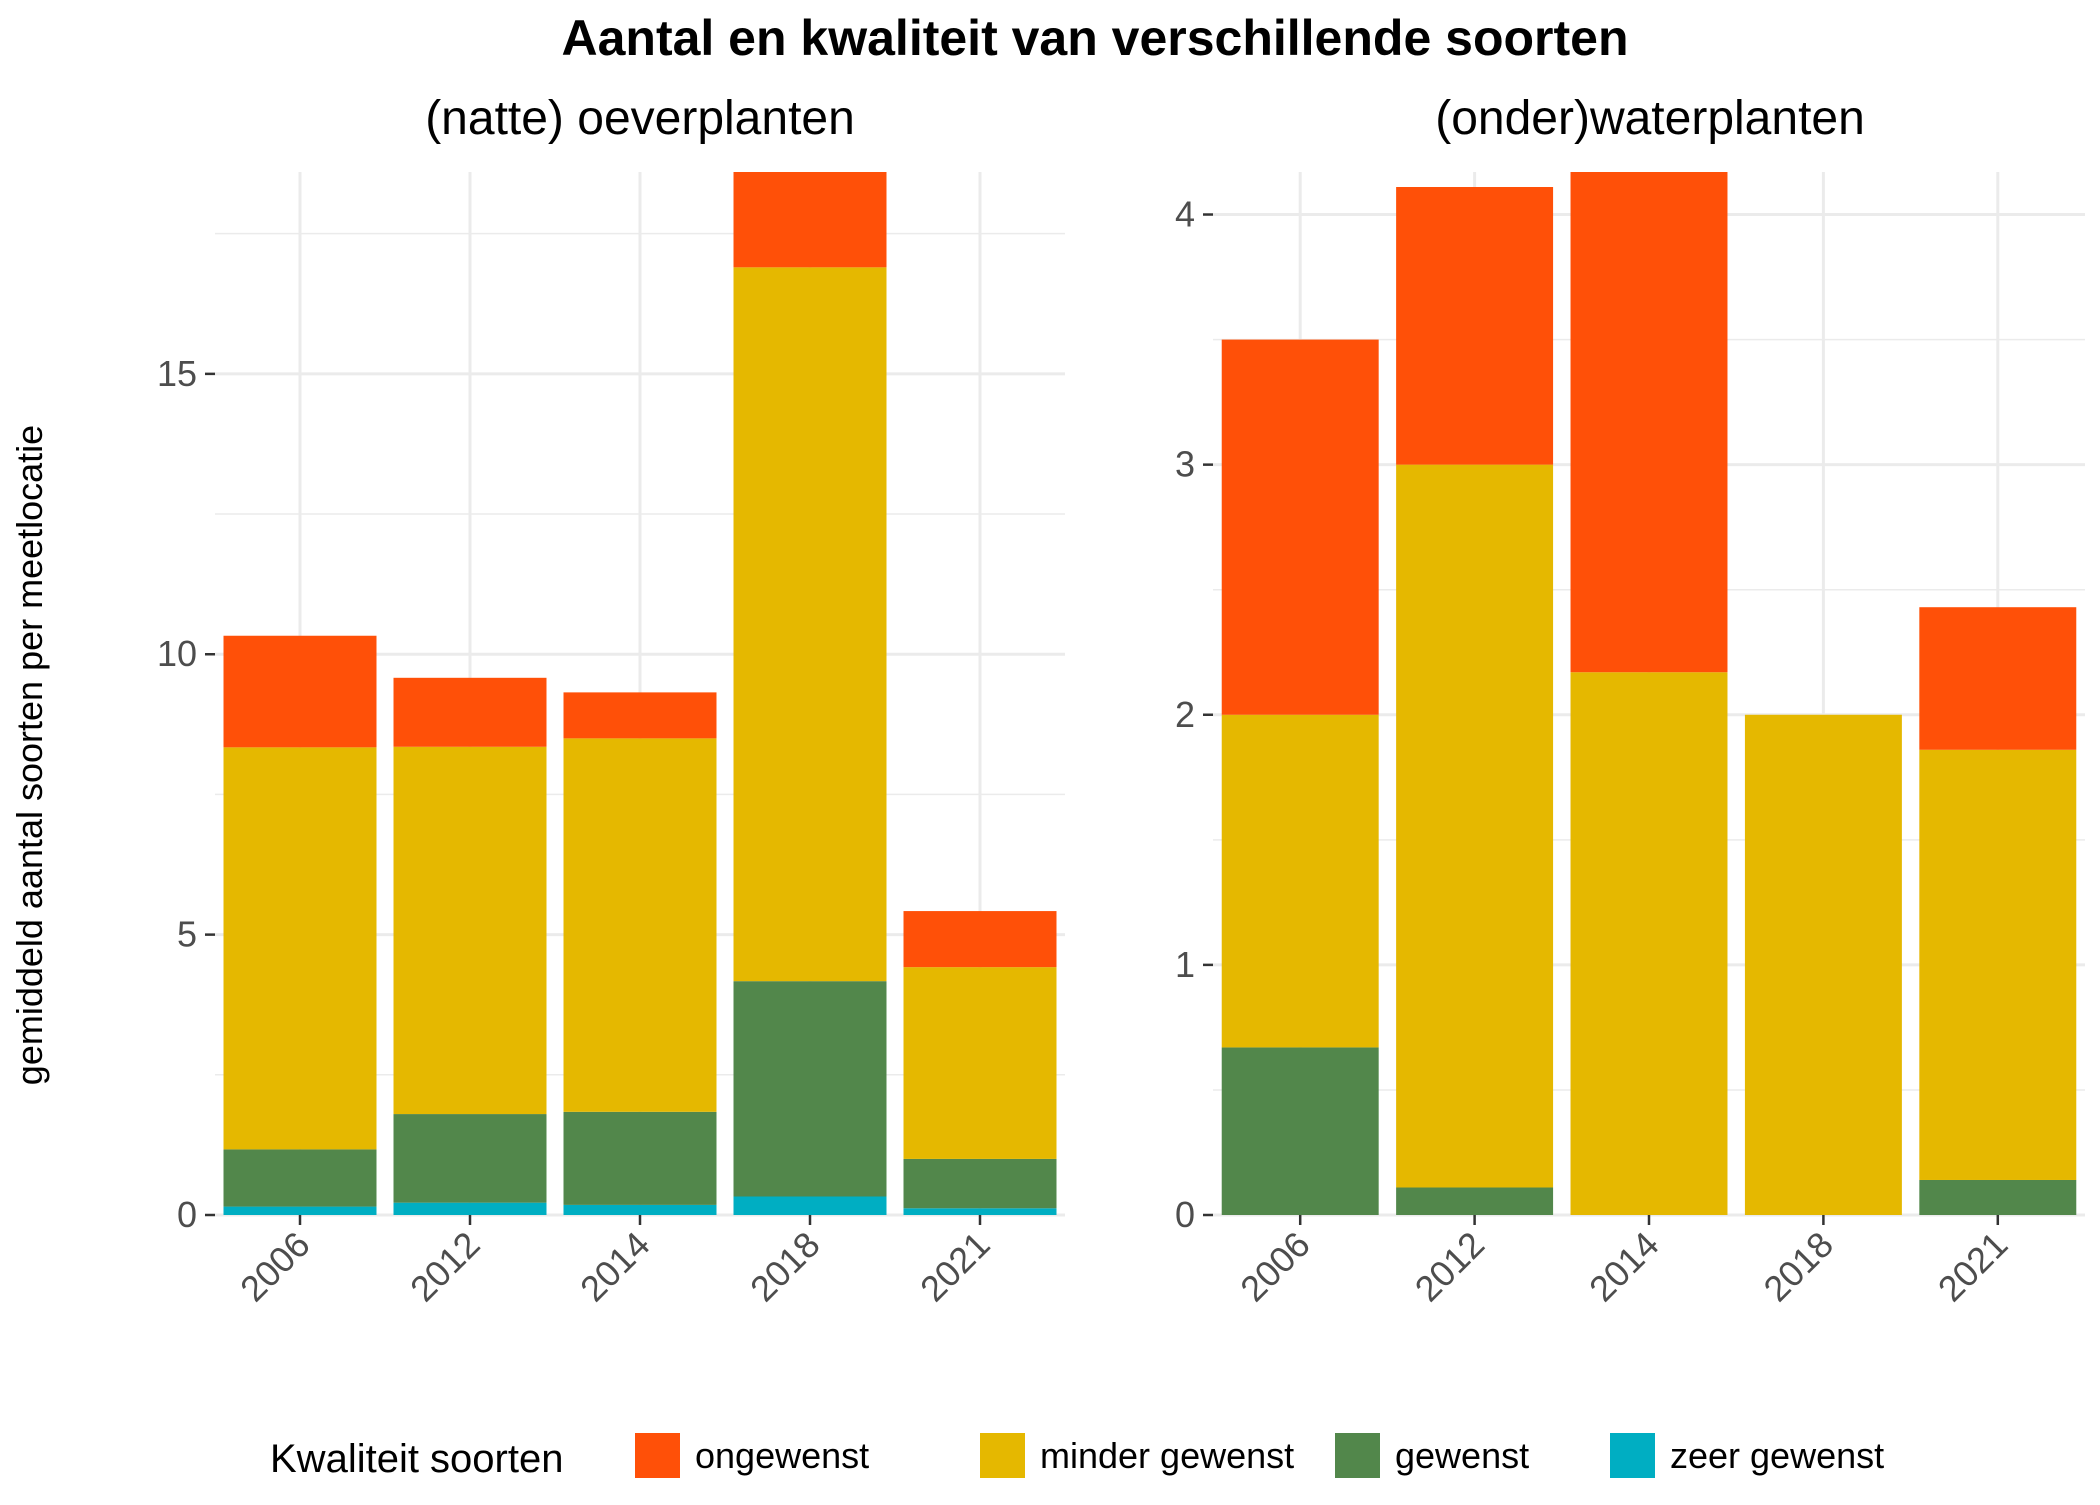  Describe the element at coordinates (416, 1459) in the screenshot. I see `legend-title: Kwaliteit soorten` at that location.